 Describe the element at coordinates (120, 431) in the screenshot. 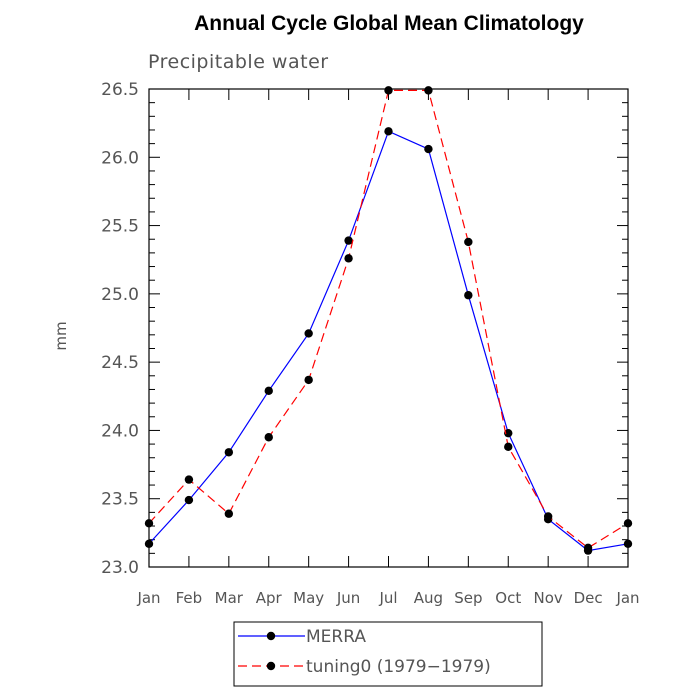

I see `y-tick-label: 24.0` at that location.